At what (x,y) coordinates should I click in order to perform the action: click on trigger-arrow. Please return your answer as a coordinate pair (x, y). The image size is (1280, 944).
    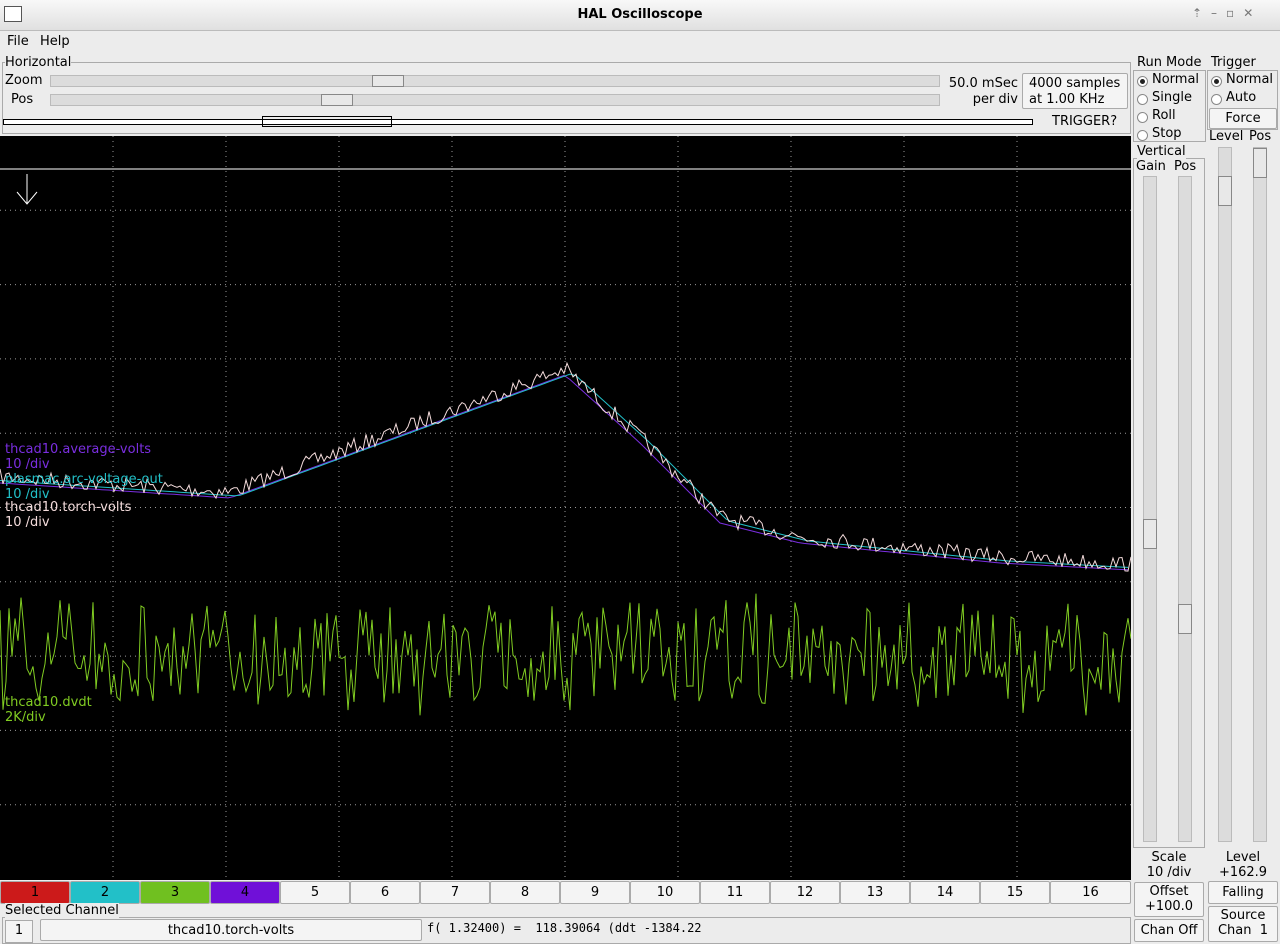
    Looking at the image, I should click on (27, 189).